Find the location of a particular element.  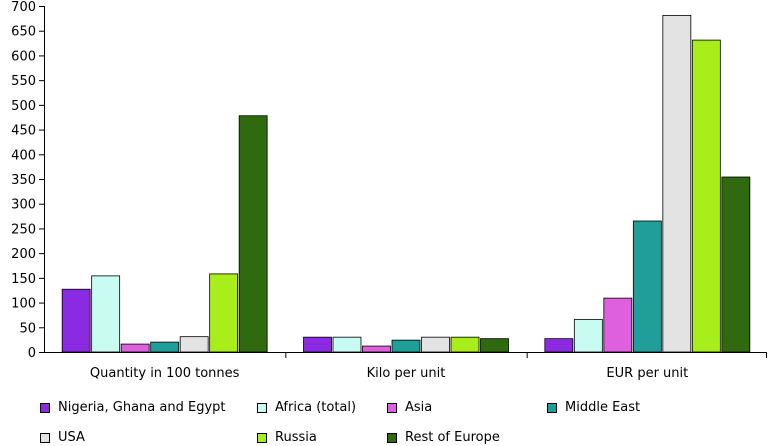

y-tick-label: 200 is located at coordinates (23, 254).